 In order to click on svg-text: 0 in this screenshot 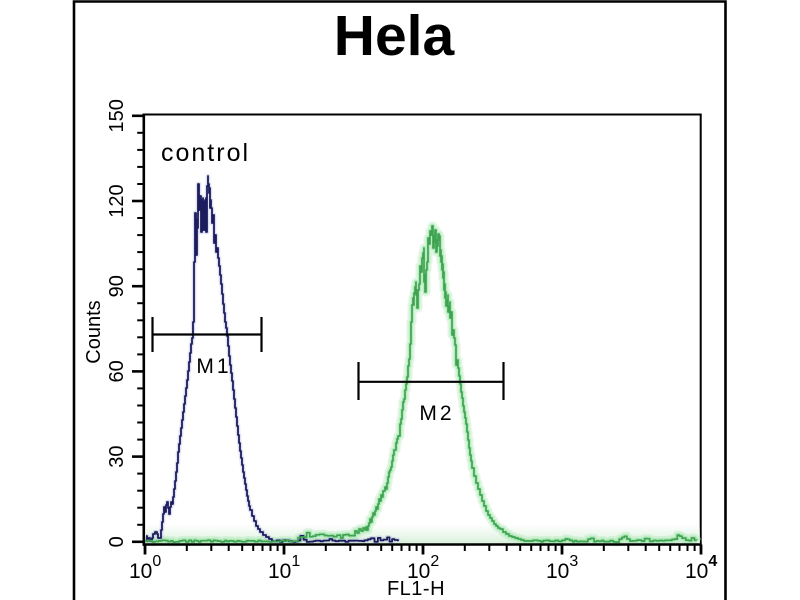, I will do `click(117, 541)`.